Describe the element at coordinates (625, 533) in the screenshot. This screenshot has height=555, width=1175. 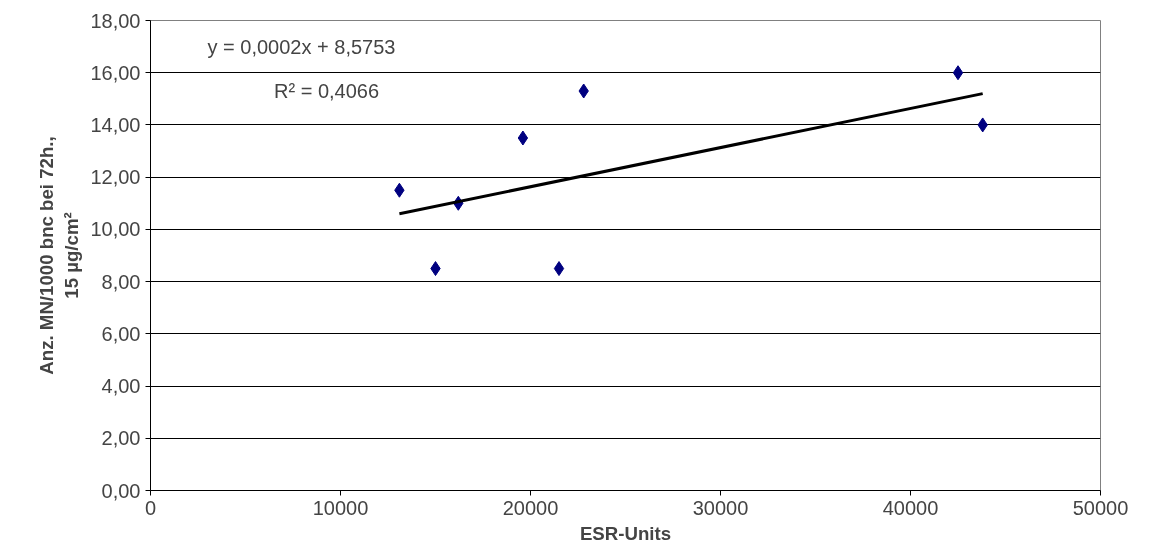
I see `x-axis-title: ESR-Units` at that location.